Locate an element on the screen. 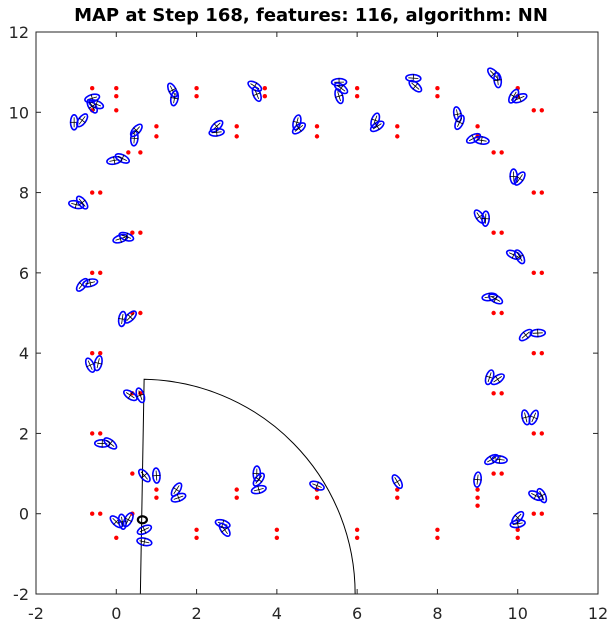 The image size is (612, 630). y-tick-label: -2 is located at coordinates (21, 594).